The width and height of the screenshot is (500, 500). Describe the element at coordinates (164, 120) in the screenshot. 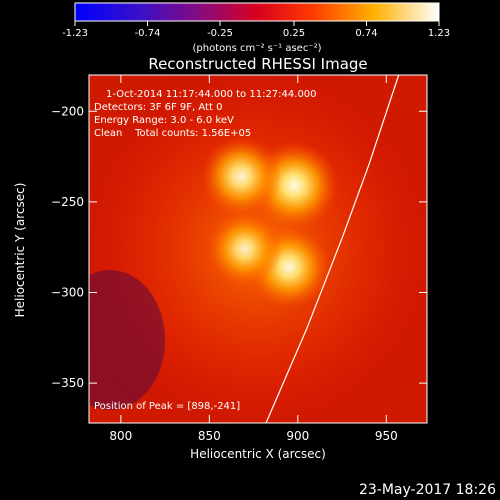

I see `annotation-energy: Energy Range: 3.0 - 6.0 keV` at that location.